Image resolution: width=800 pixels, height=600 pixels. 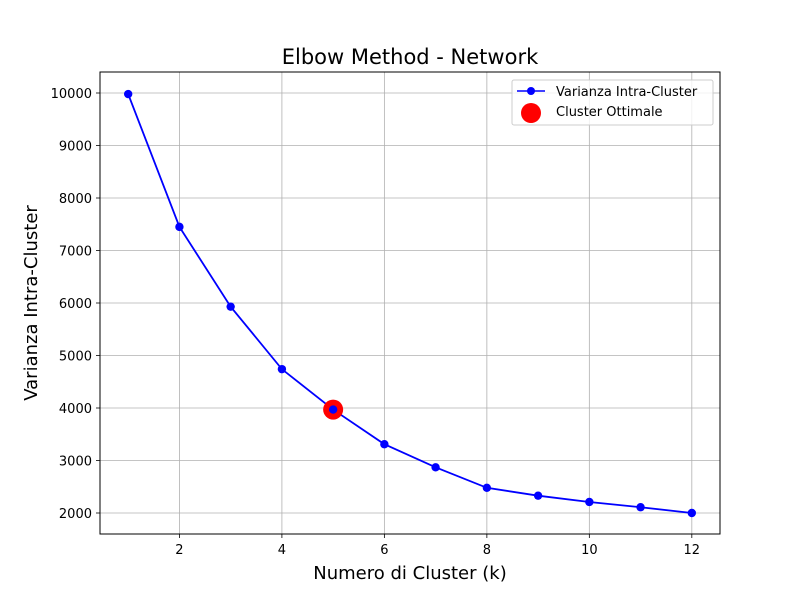 I want to click on y-axis-title: Varianza Intra-Cluster, so click(x=31, y=303).